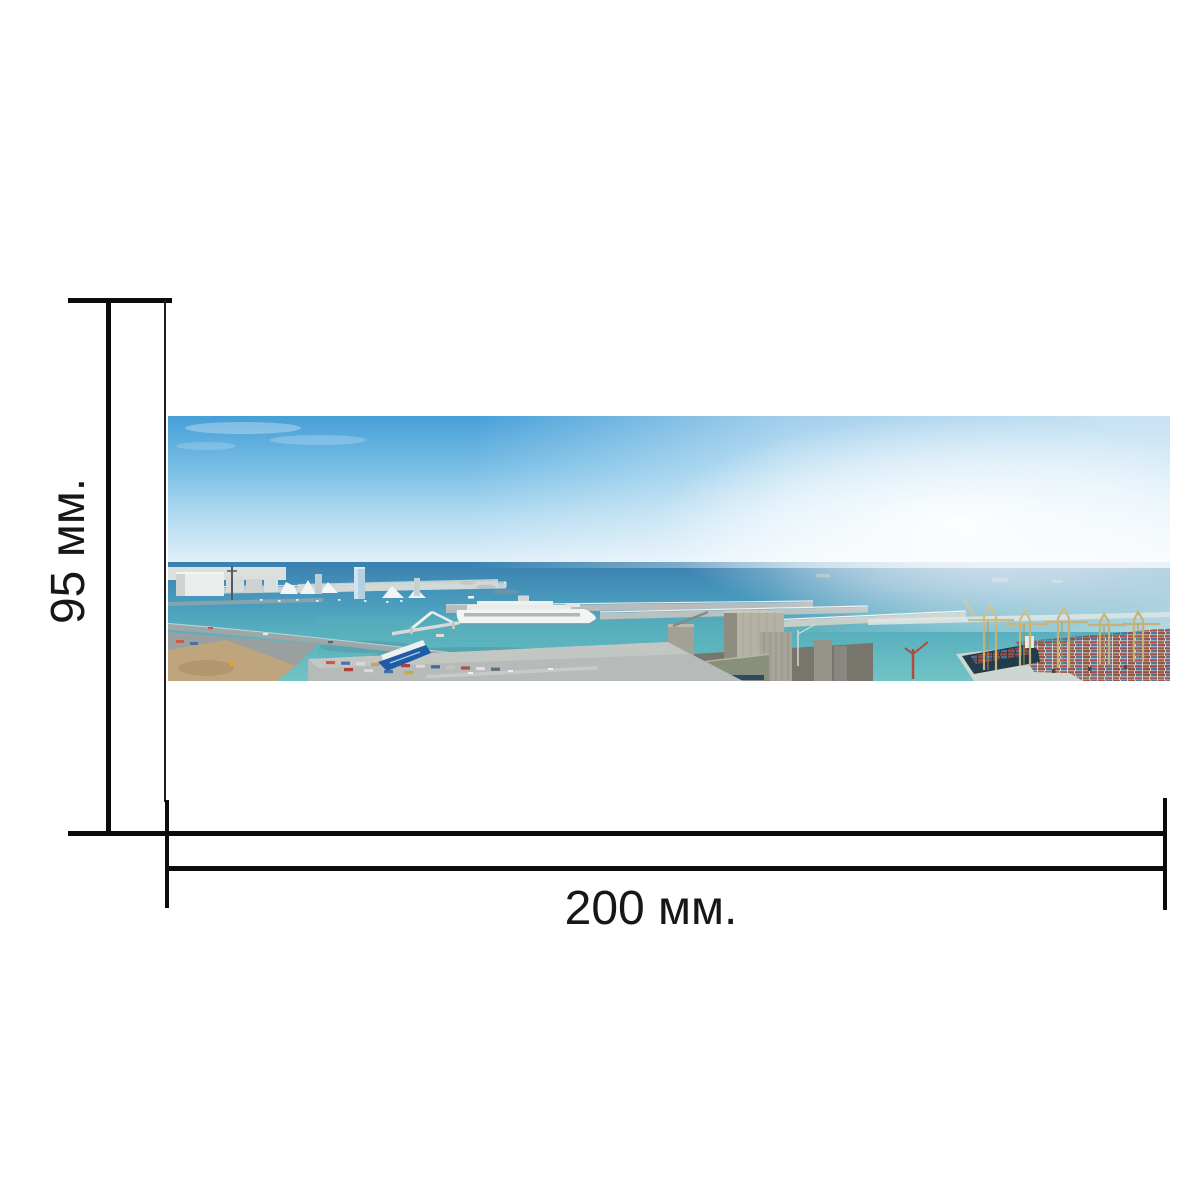 The height and width of the screenshot is (1200, 1200). What do you see at coordinates (165, 551) in the screenshot?
I see `panel-left-extension-line` at bounding box center [165, 551].